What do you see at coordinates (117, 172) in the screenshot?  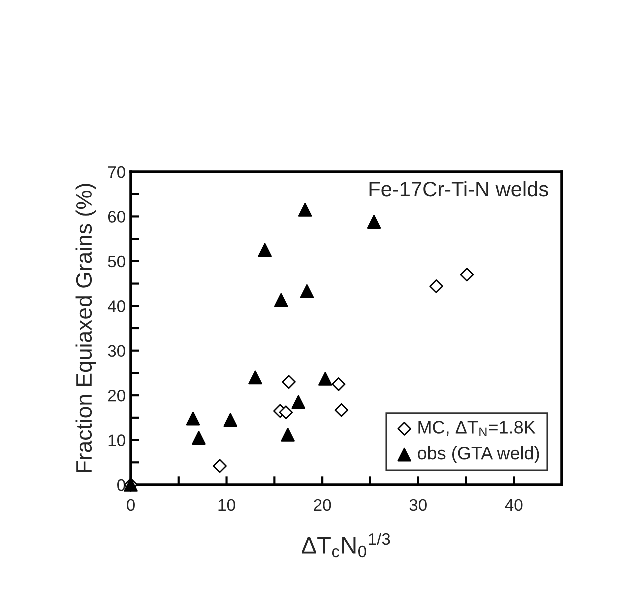 I see `y-tick-label: 70` at bounding box center [117, 172].